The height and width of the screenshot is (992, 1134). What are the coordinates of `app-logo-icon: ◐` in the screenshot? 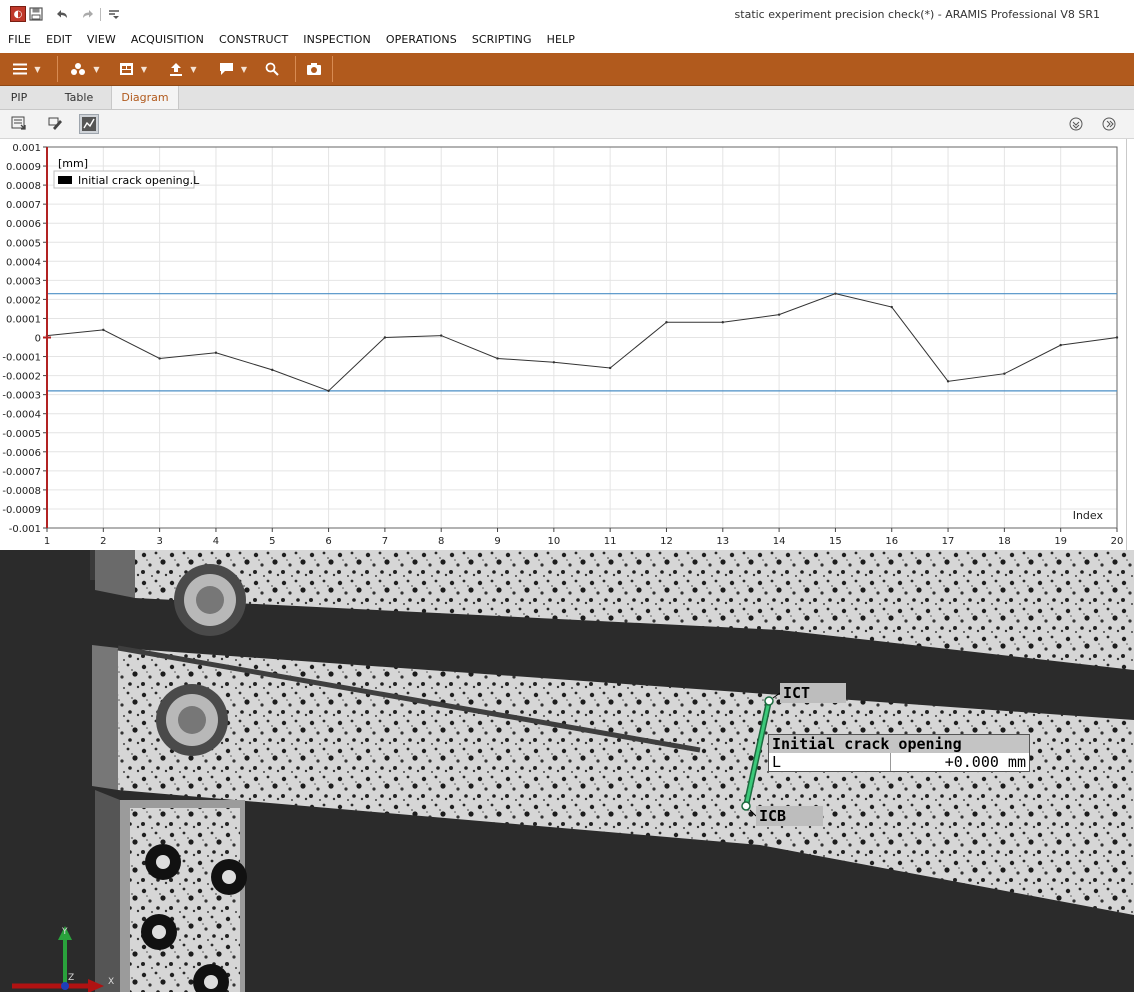 It's located at (18, 14).